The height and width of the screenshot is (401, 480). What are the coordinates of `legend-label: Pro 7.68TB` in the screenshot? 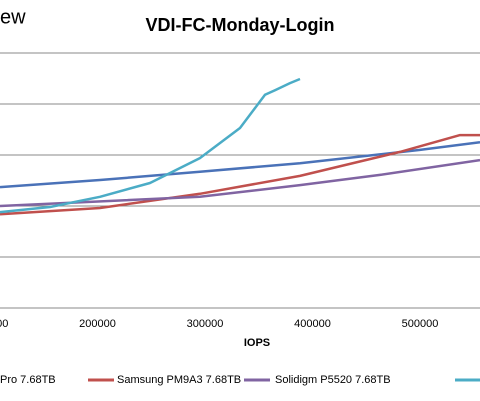 It's located at (28, 380).